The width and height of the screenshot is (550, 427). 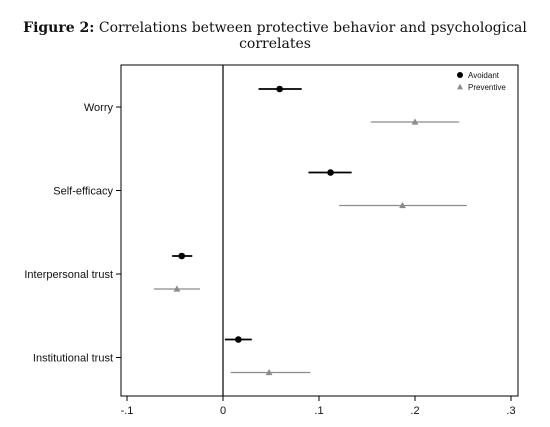 I want to click on y-category-label: Institutional trust, so click(x=73, y=359).